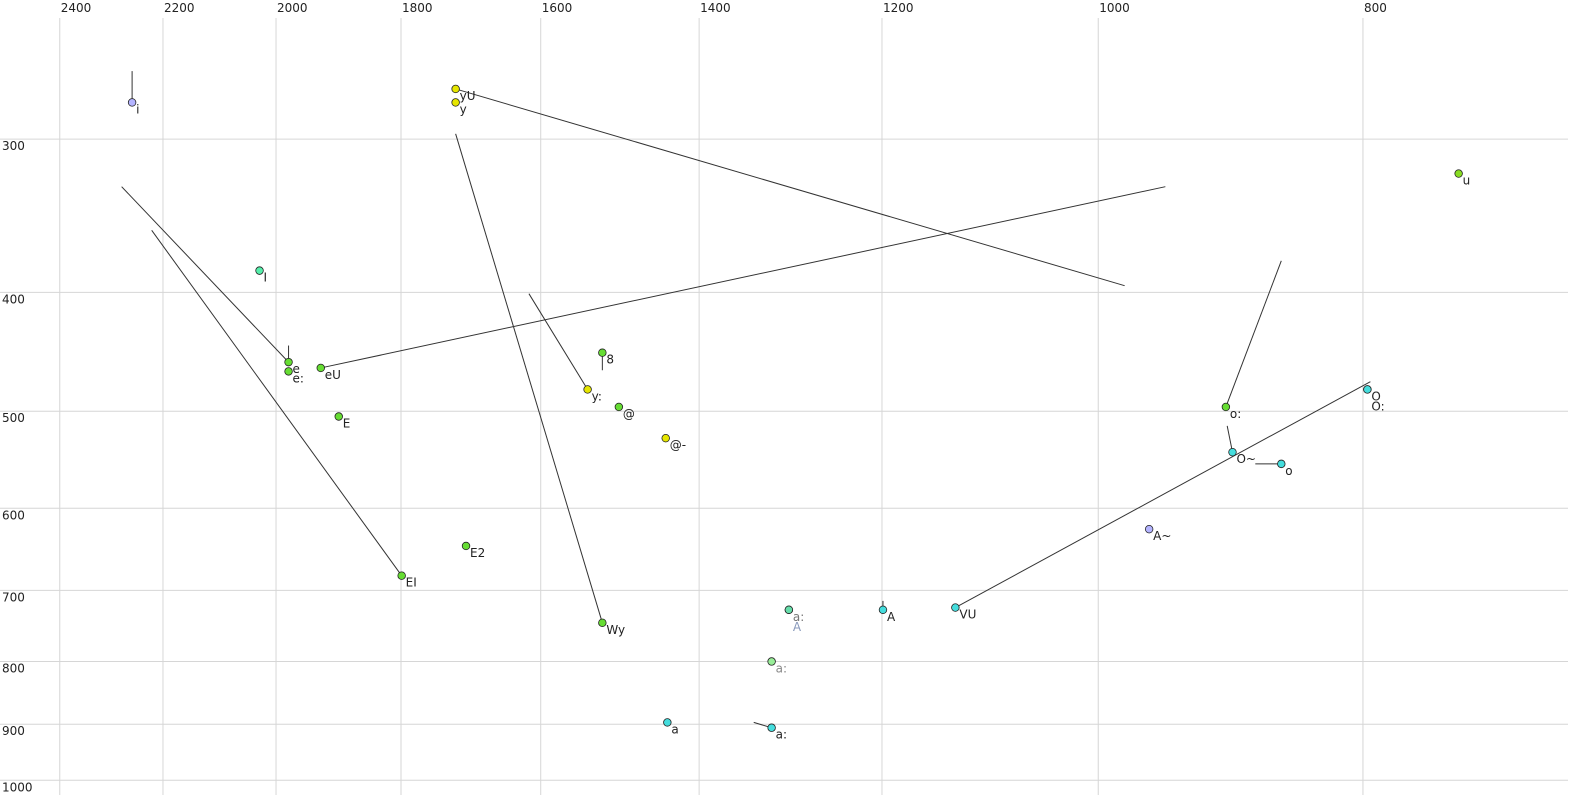 The image size is (1580, 800). Describe the element at coordinates (266, 278) in the screenshot. I see `vowel-label: I` at that location.